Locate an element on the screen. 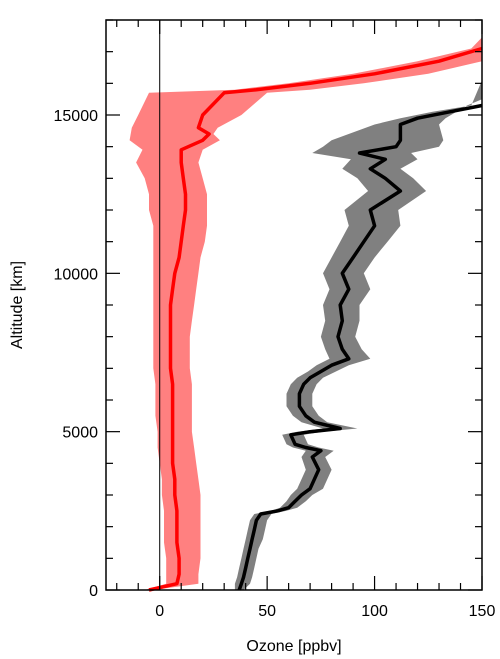 This screenshot has height=659, width=500. y-tick-label: 15000 is located at coordinates (76, 116).